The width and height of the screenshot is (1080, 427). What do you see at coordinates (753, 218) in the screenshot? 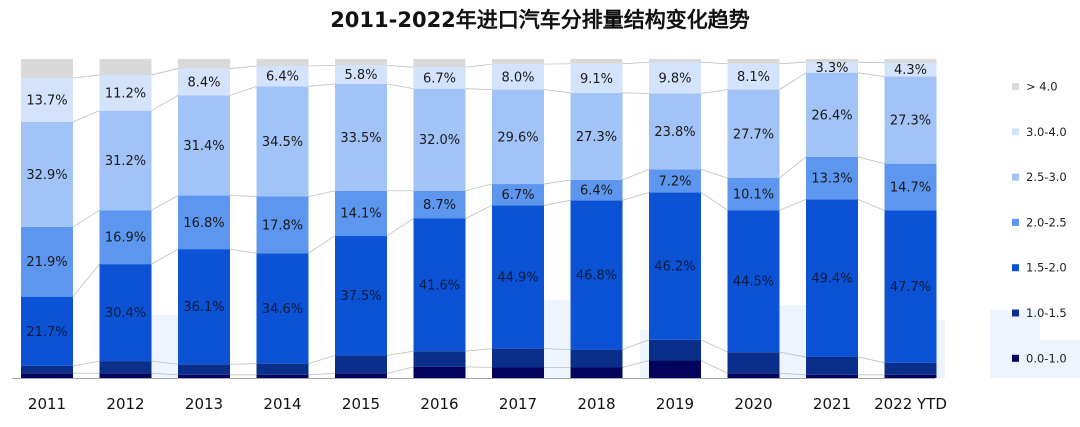
I see `bar-stack-2020` at bounding box center [753, 218].